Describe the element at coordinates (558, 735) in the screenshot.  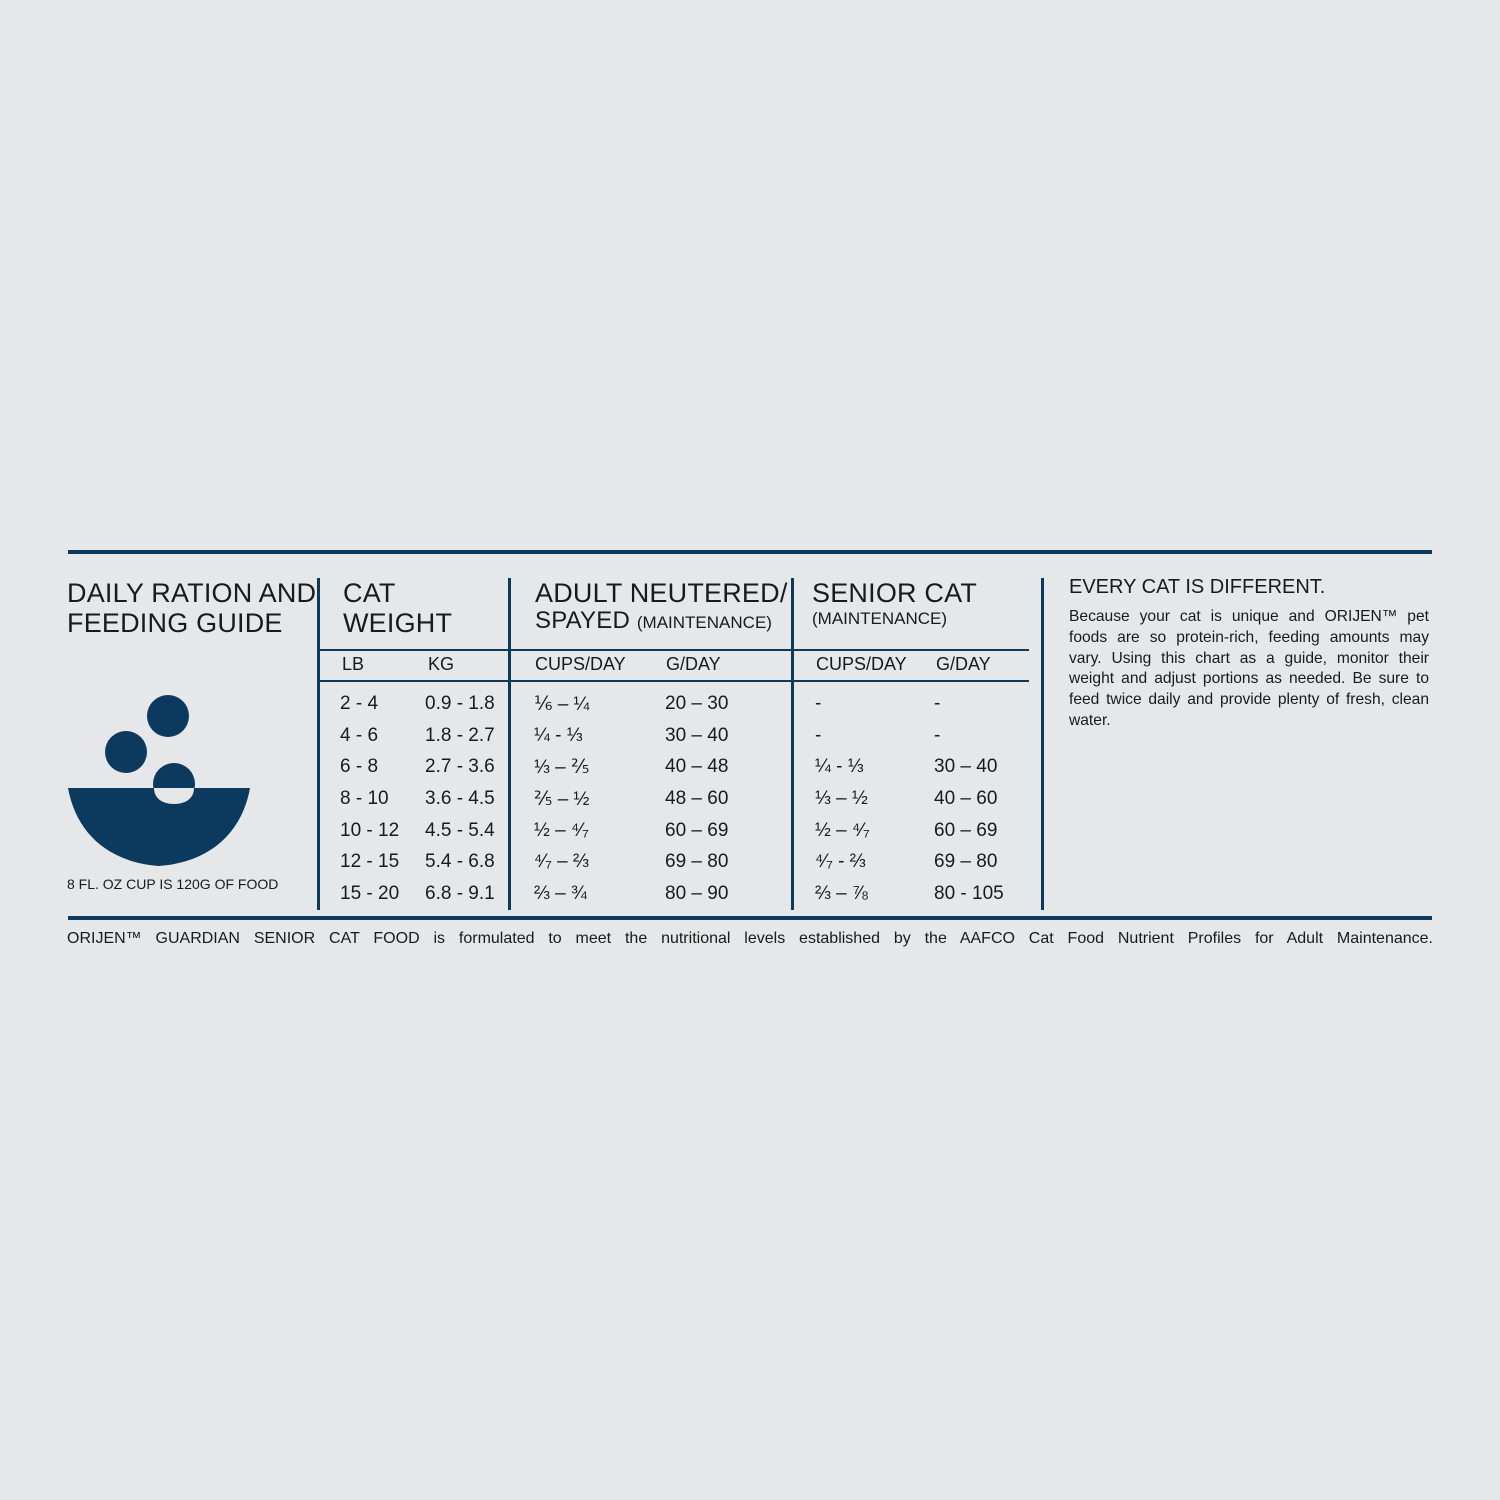
I see `cell-adult-cups: ¼ - ⅓` at that location.